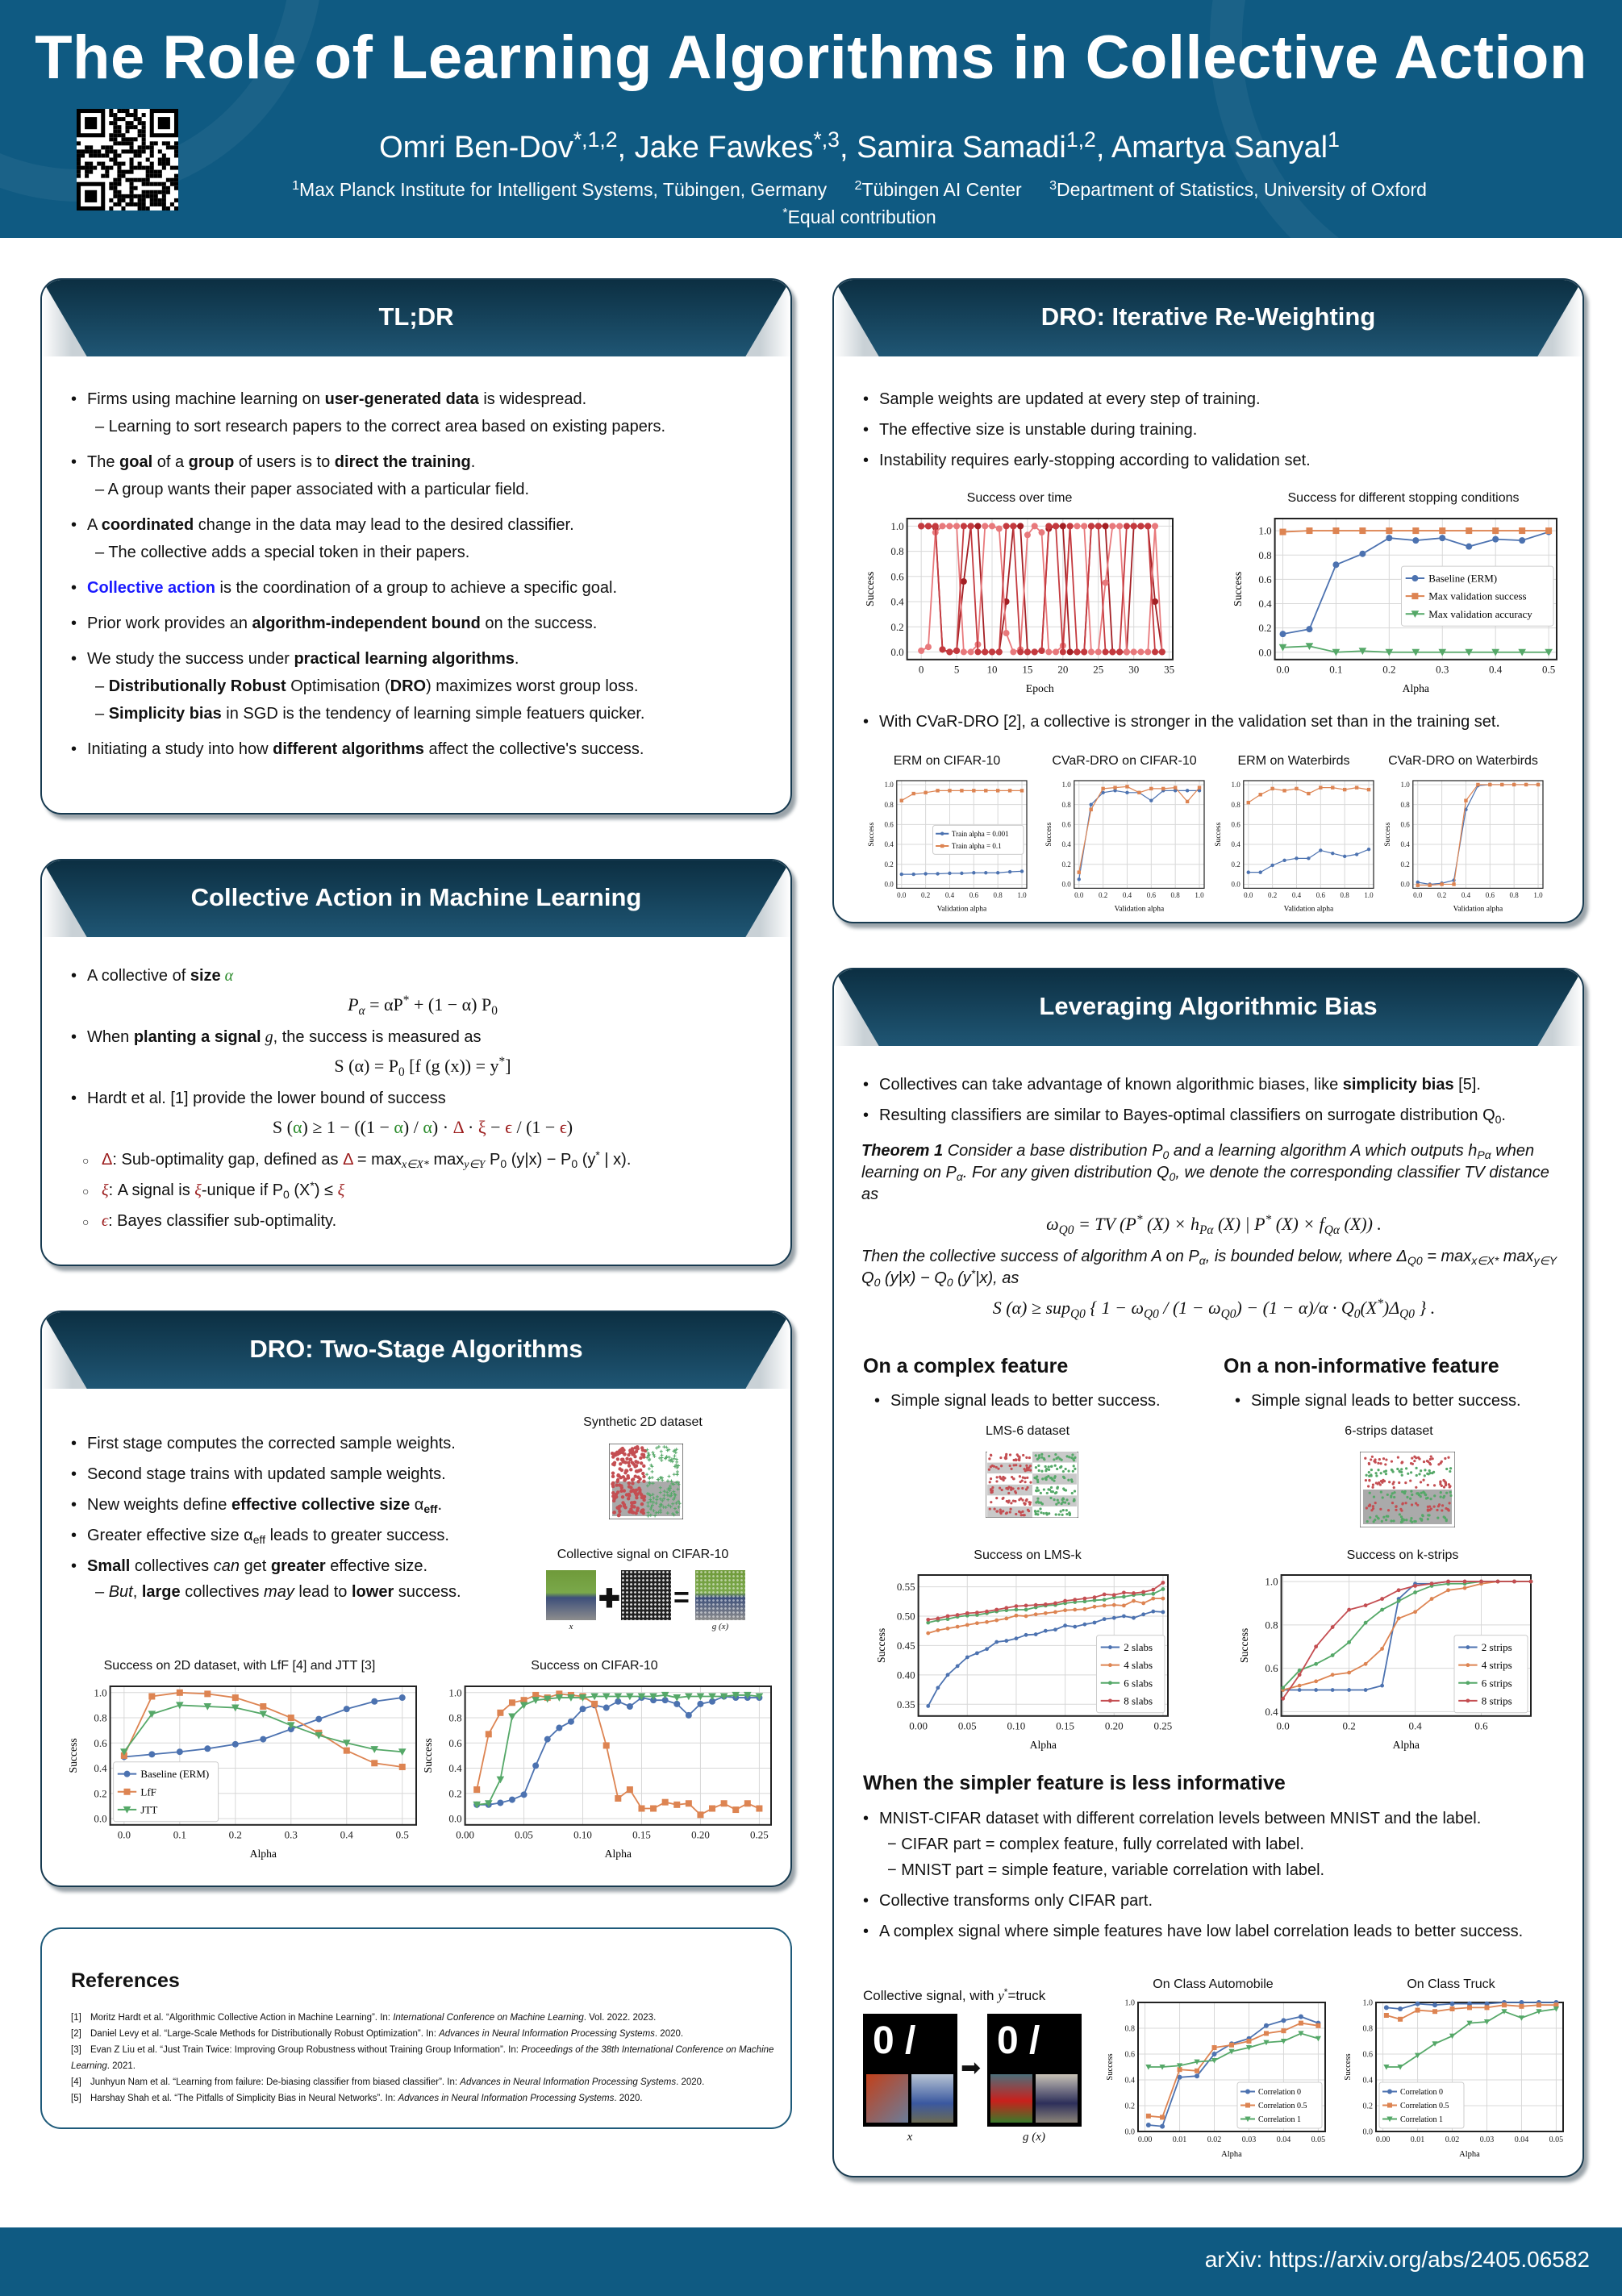 This screenshot has width=1622, height=2296. Describe the element at coordinates (1284, 2140) in the screenshot. I see `x-tick-label: 0.04` at that location.